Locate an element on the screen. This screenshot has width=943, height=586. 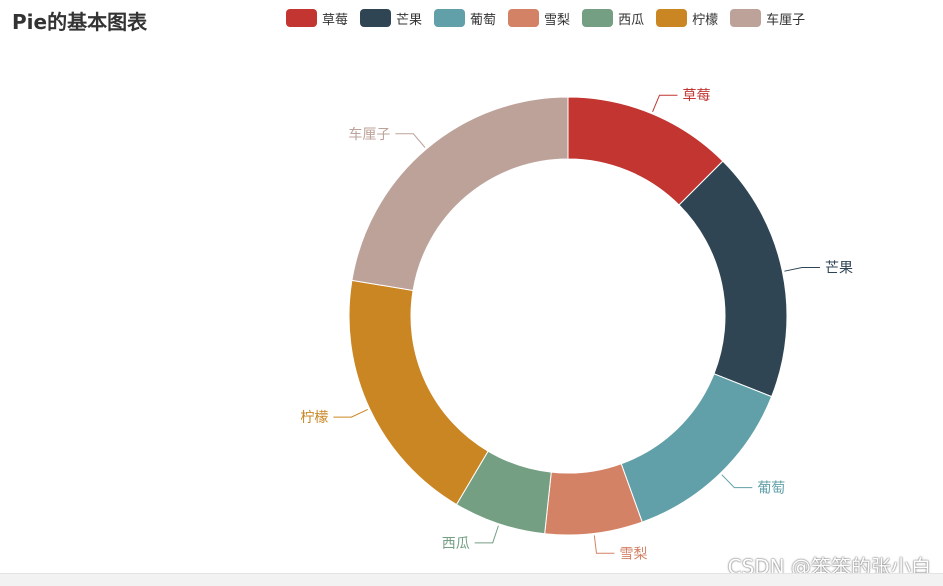
legend-item-0: 草莓 is located at coordinates (317, 18).